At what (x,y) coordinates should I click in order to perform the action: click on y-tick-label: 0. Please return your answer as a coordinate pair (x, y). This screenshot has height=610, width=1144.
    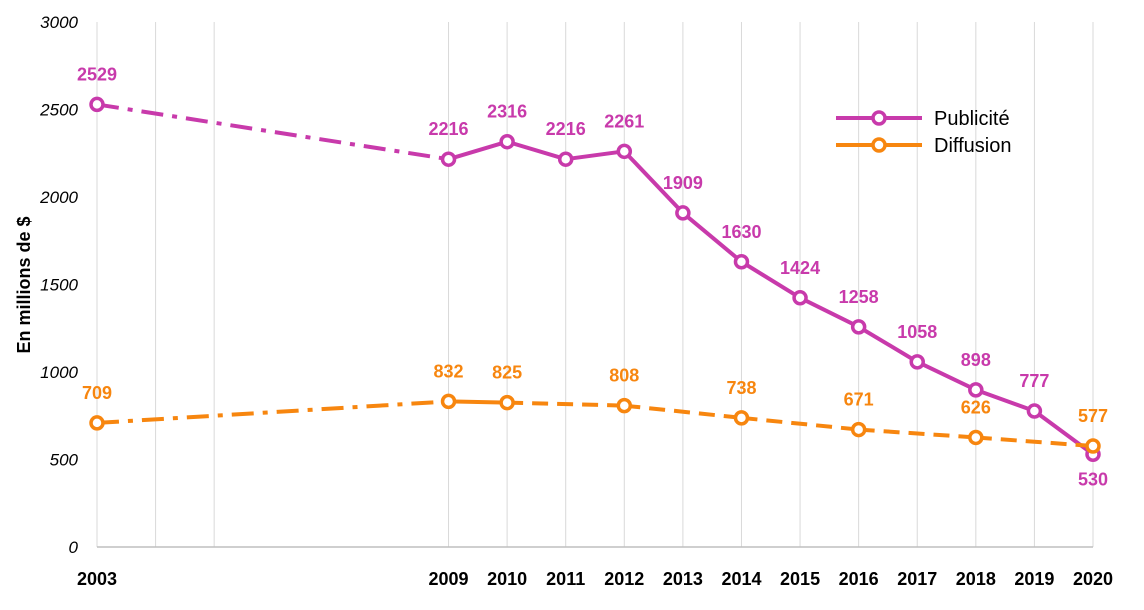
    Looking at the image, I should click on (74, 547).